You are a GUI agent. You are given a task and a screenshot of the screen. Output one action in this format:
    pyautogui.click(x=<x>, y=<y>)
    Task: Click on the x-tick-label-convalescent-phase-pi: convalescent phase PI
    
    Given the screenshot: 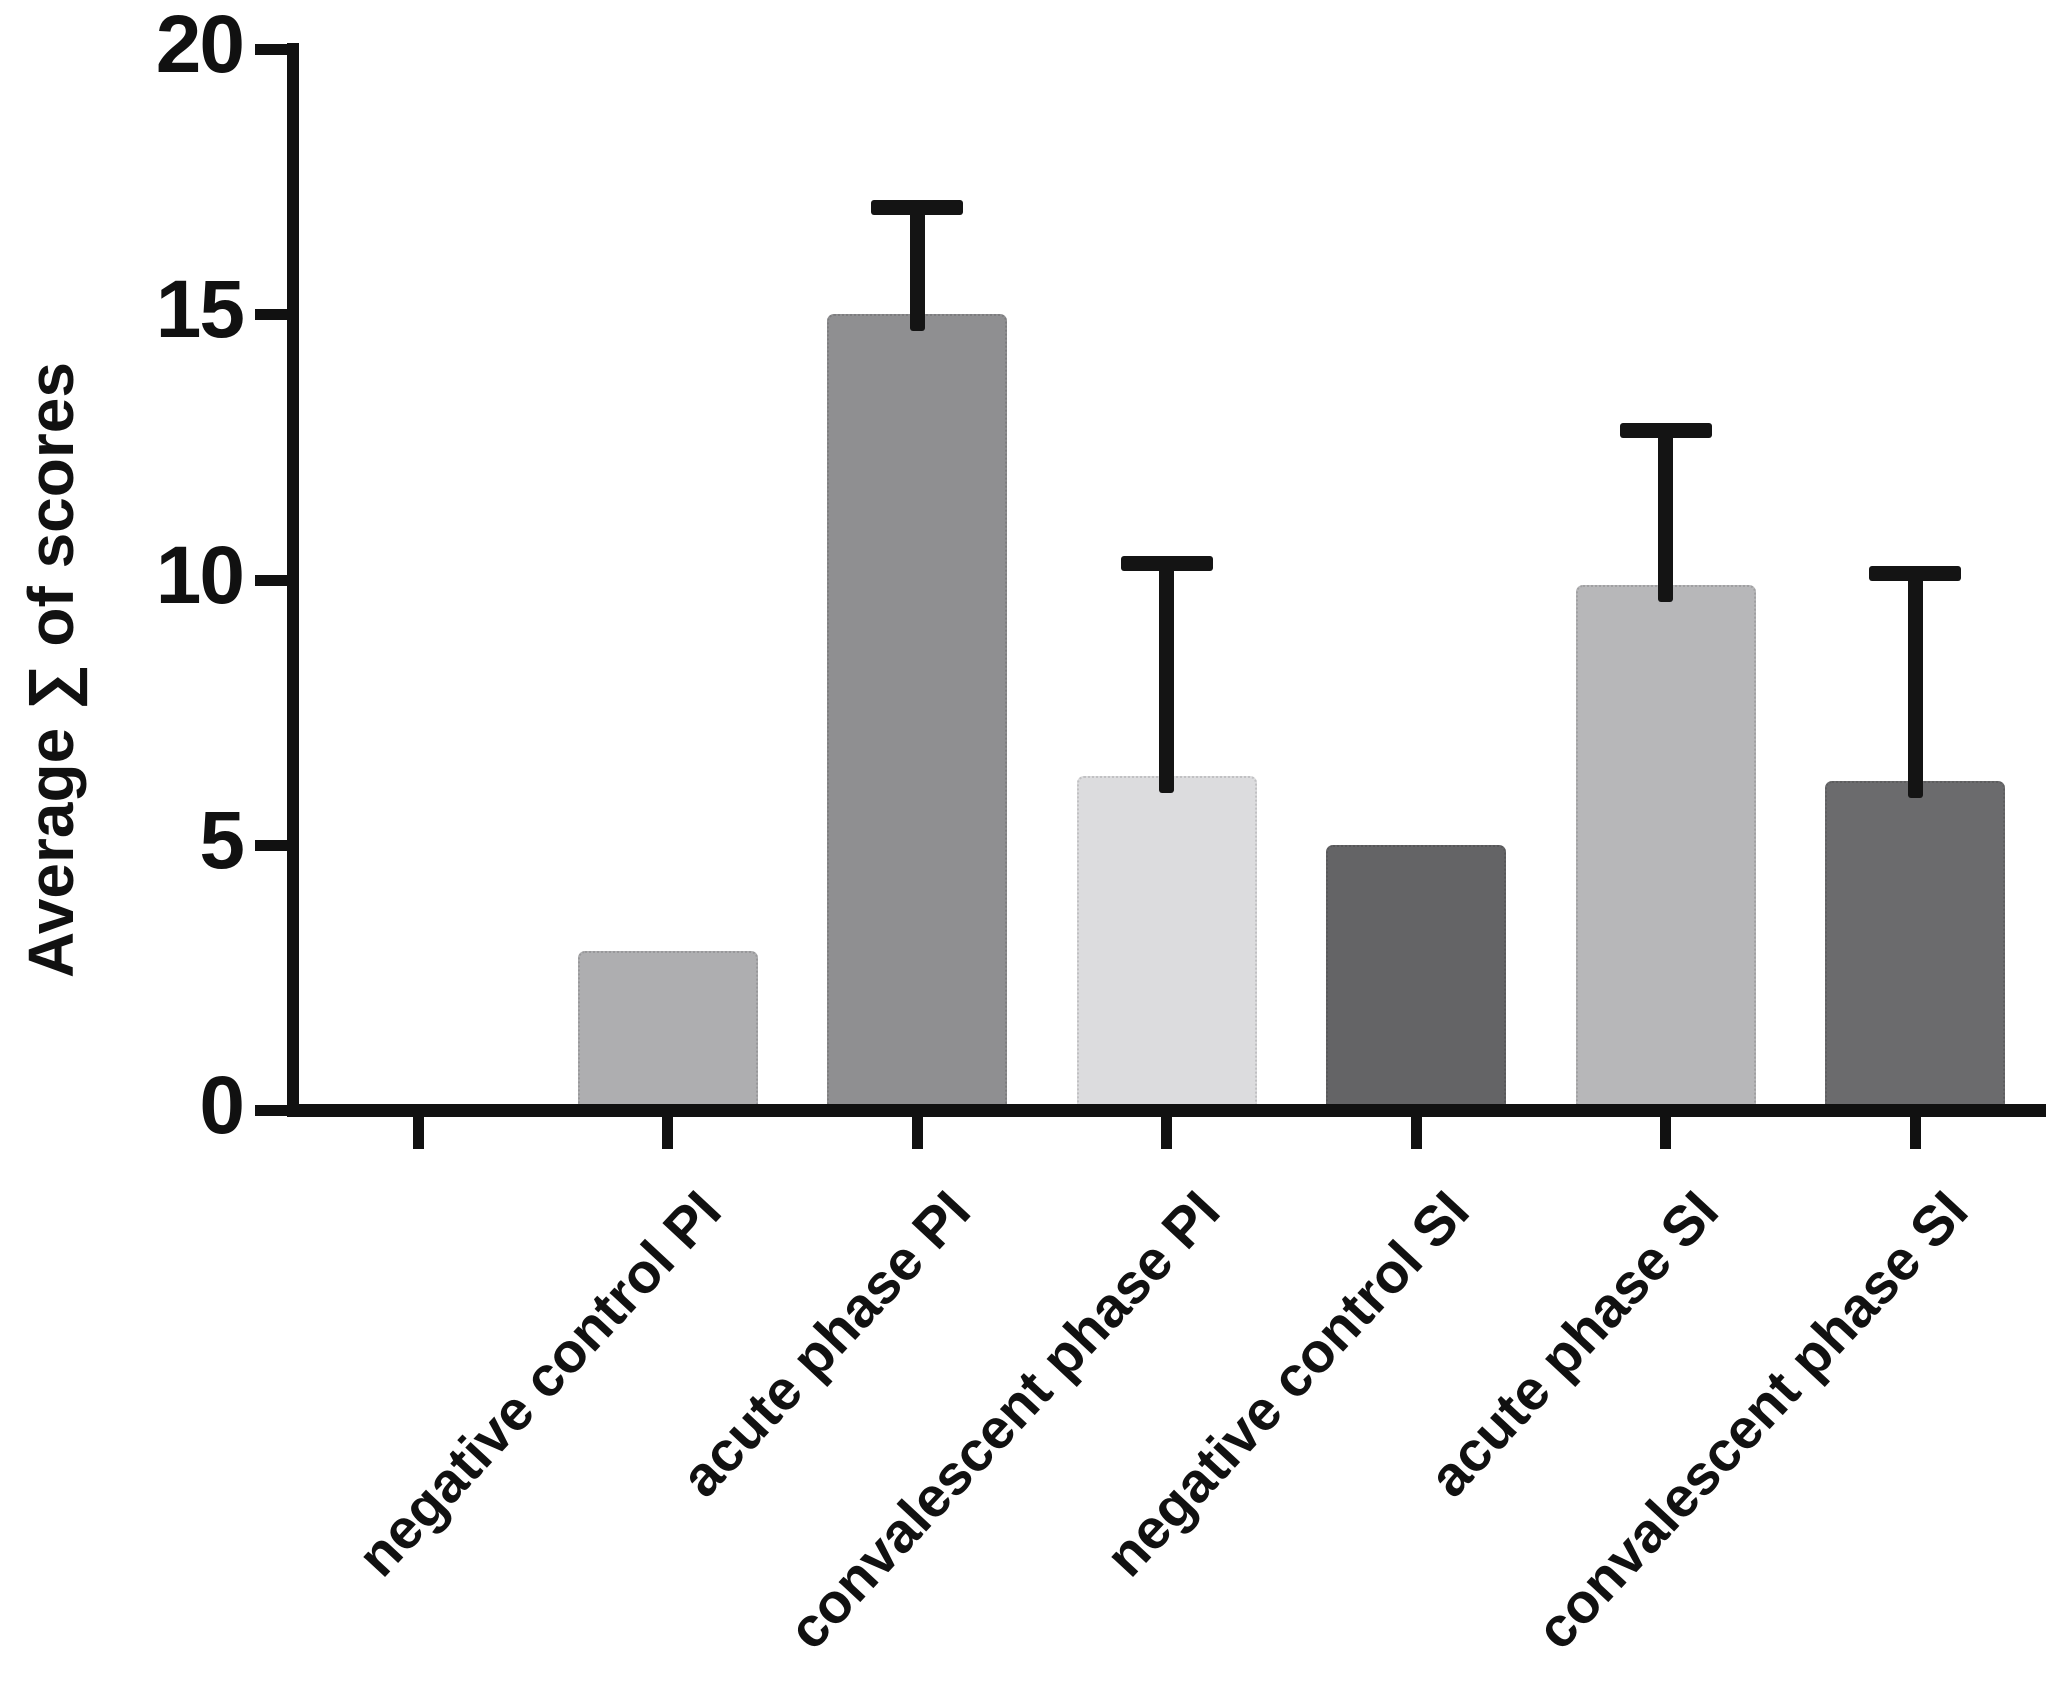 What is the action you would take?
    pyautogui.click(x=1003, y=1419)
    